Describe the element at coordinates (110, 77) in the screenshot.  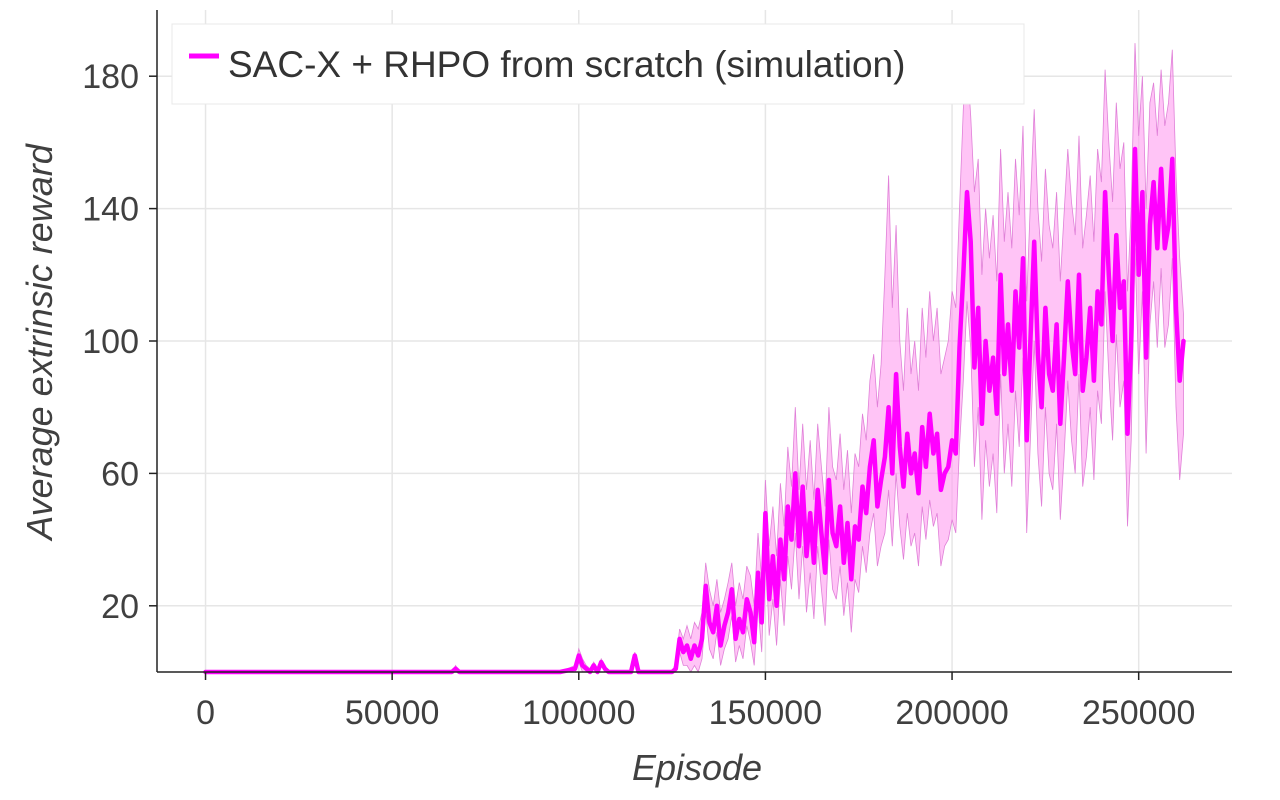
I see `y-tick-label: 180` at that location.